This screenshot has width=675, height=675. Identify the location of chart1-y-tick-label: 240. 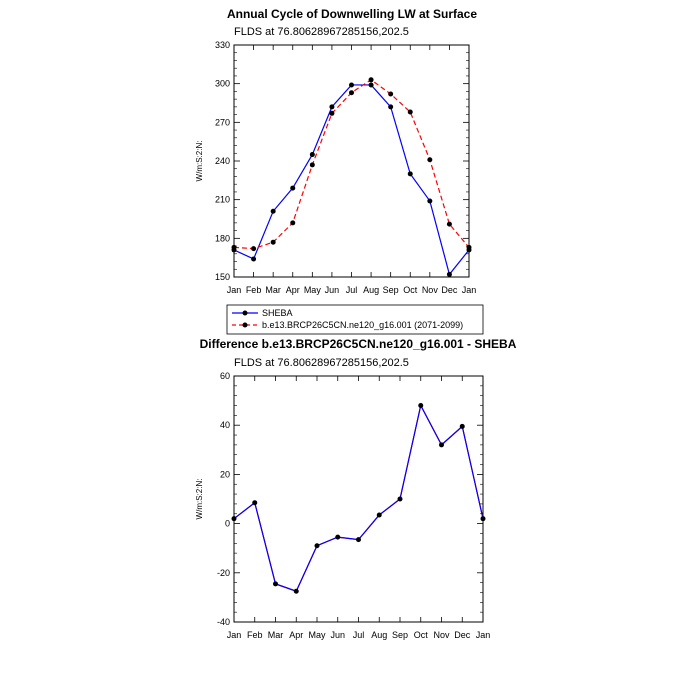
(222, 161).